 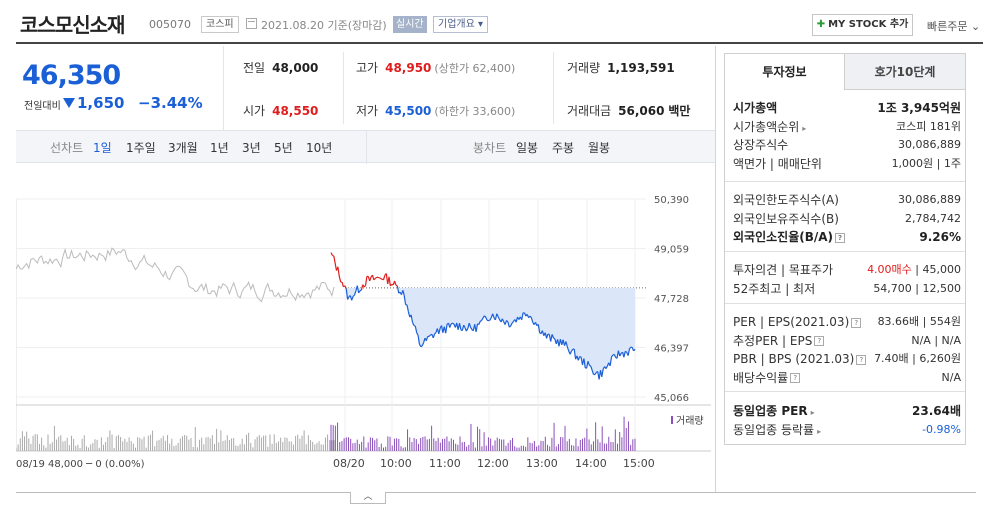 What do you see at coordinates (786, 218) in the screenshot?
I see `info-label: 외국인보유주식수(B)` at bounding box center [786, 218].